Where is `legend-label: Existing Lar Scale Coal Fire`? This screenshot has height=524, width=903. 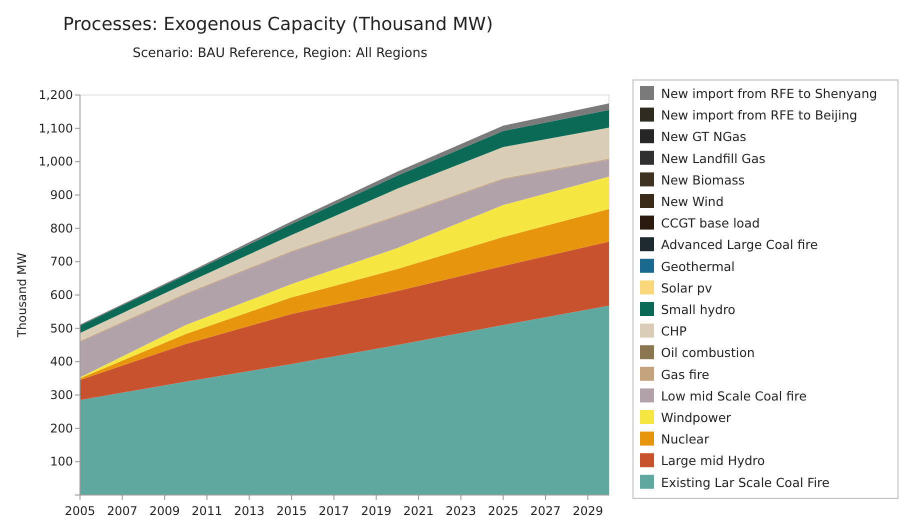
legend-label: Existing Lar Scale Coal Fire is located at coordinates (745, 482).